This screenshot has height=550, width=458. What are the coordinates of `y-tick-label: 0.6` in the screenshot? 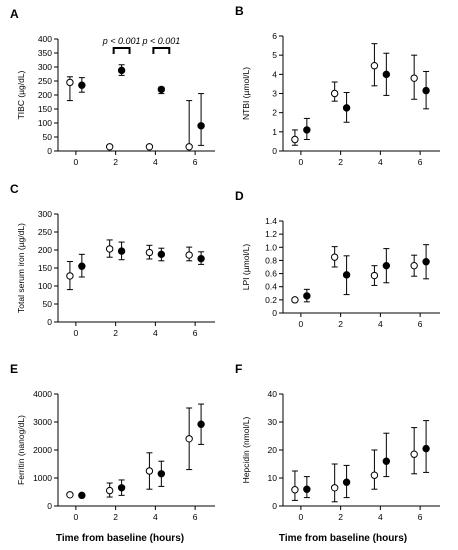 It's located at (271, 274).